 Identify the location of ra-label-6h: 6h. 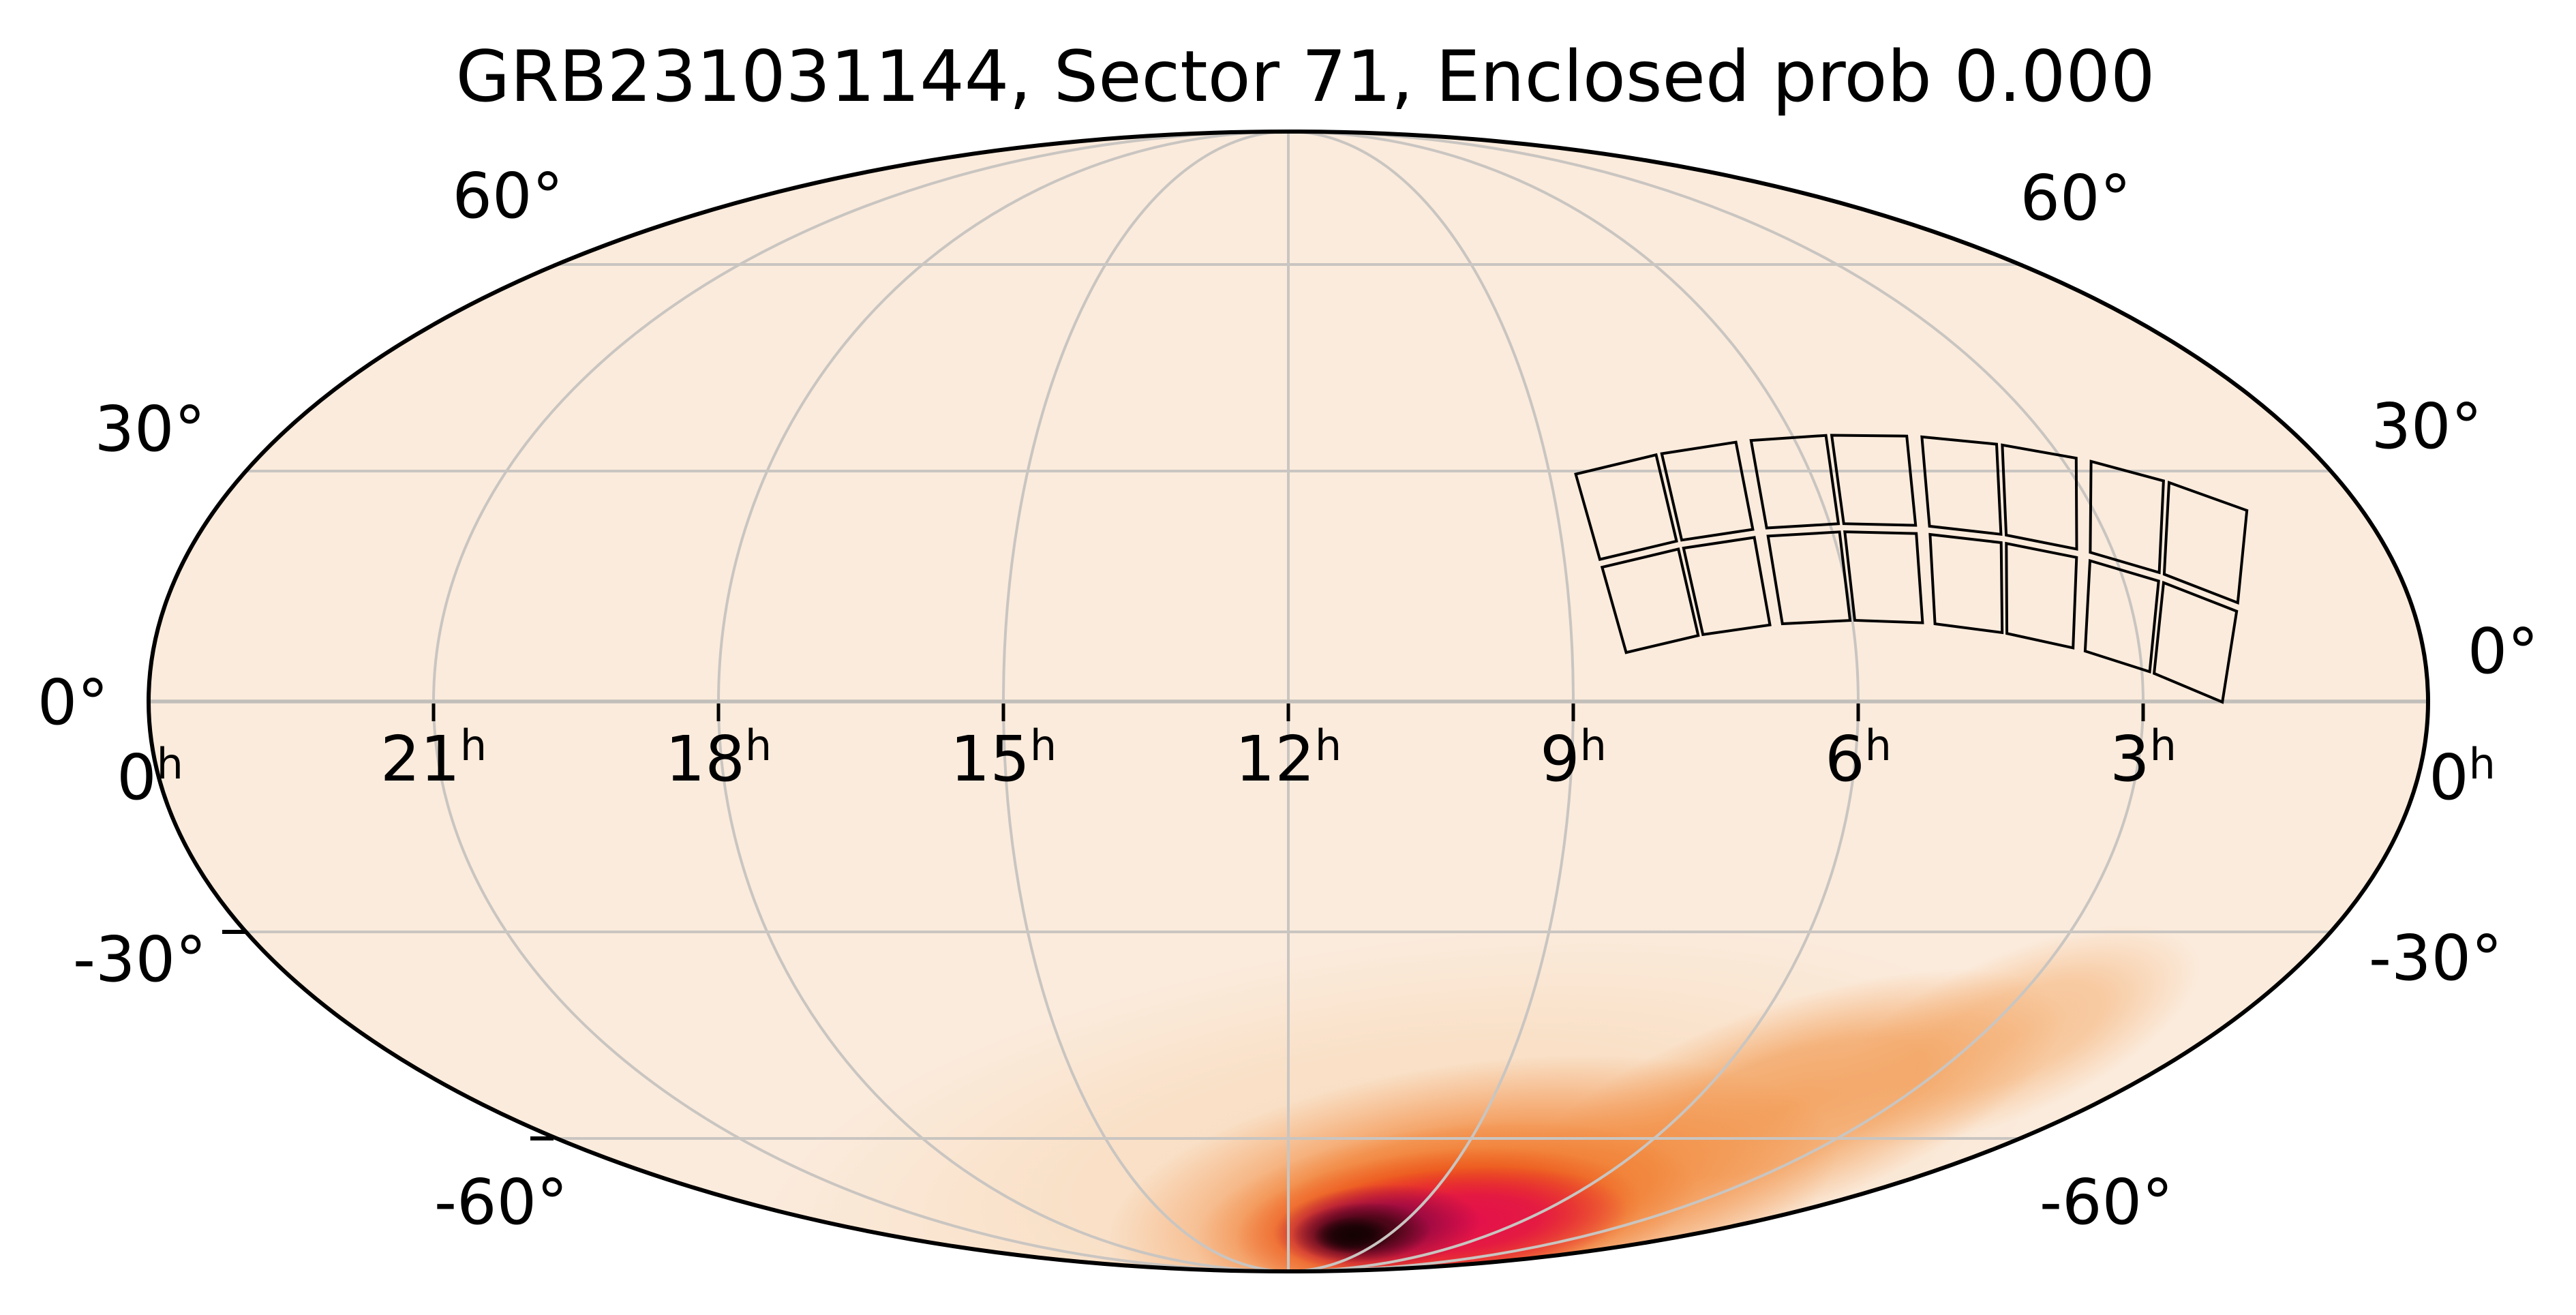
(1859, 758).